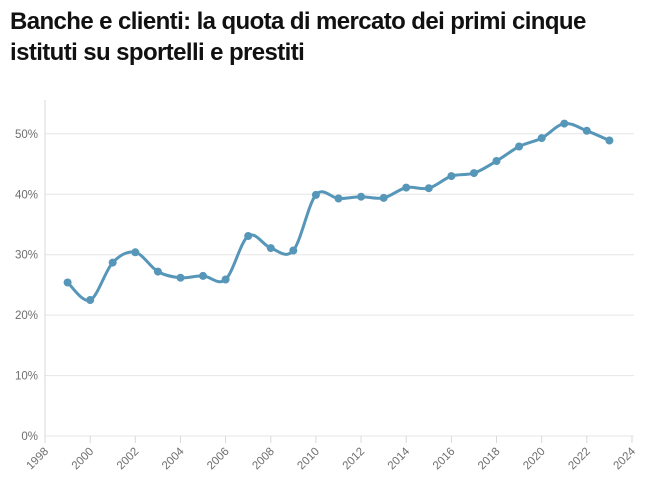  What do you see at coordinates (315, 194) in the screenshot?
I see `data-point-2010` at bounding box center [315, 194].